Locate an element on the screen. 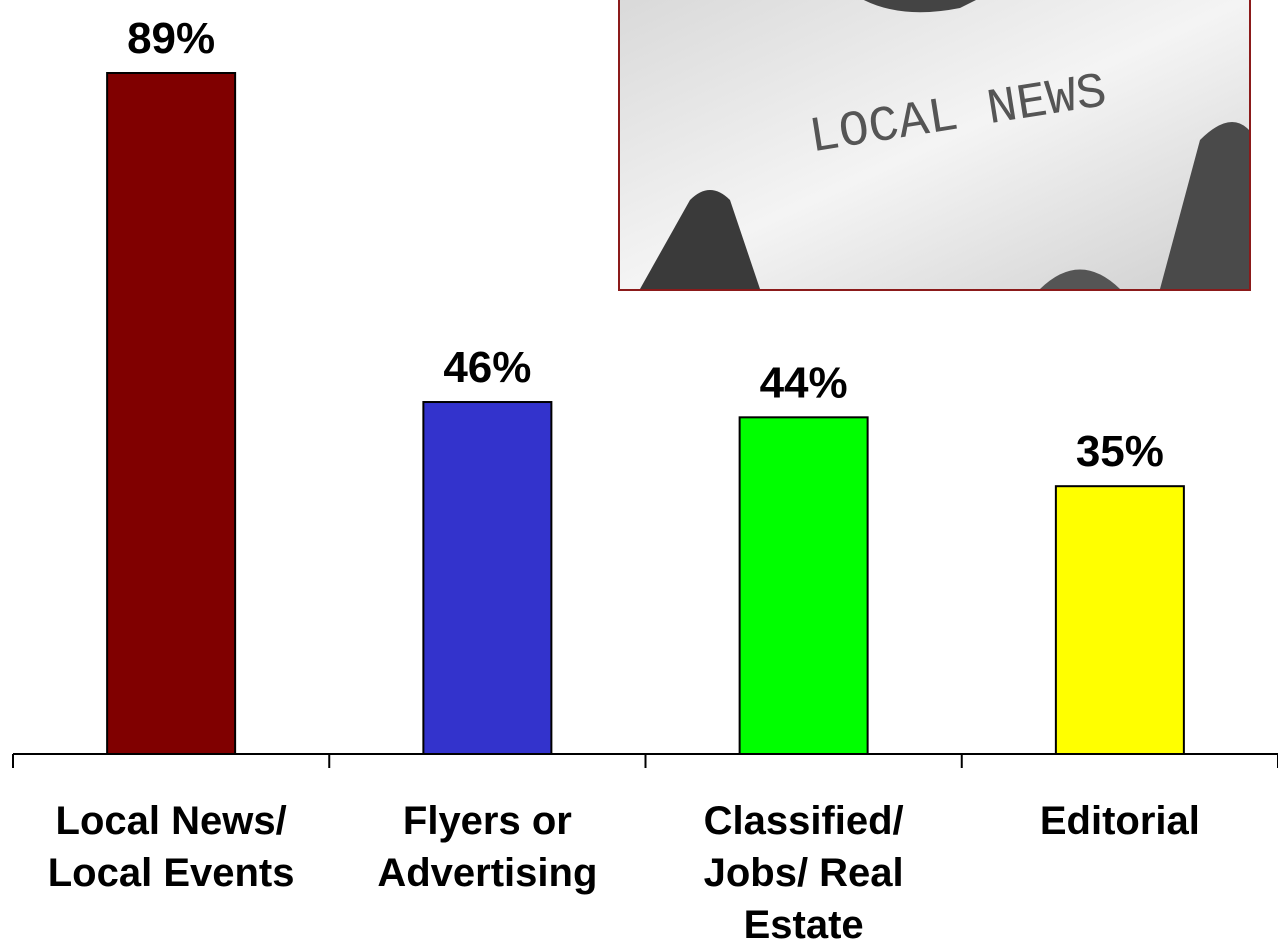 The width and height of the screenshot is (1278, 952). value-label: 44% is located at coordinates (804, 382).